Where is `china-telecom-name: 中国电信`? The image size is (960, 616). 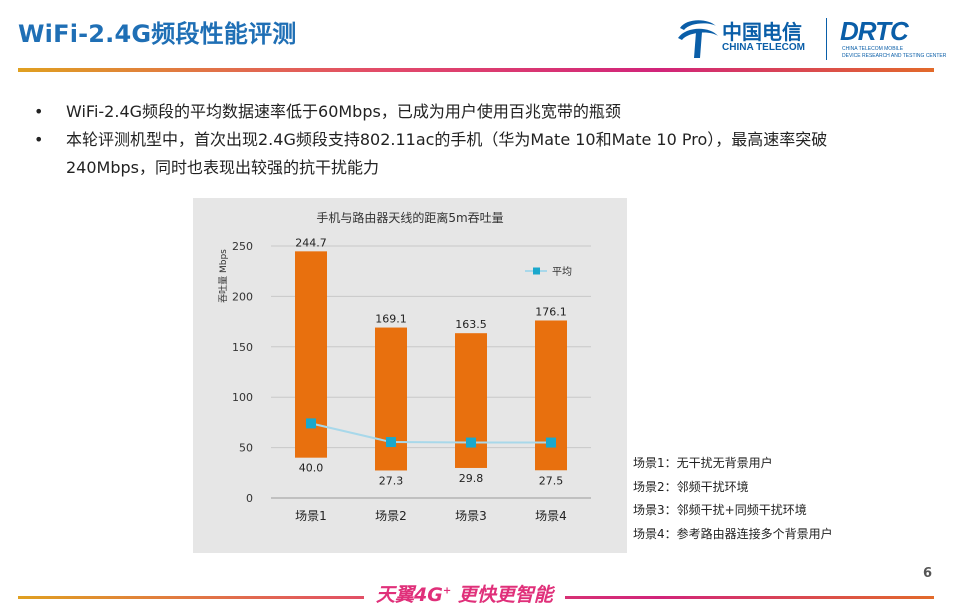 china-telecom-name: 中国电信 is located at coordinates (762, 32).